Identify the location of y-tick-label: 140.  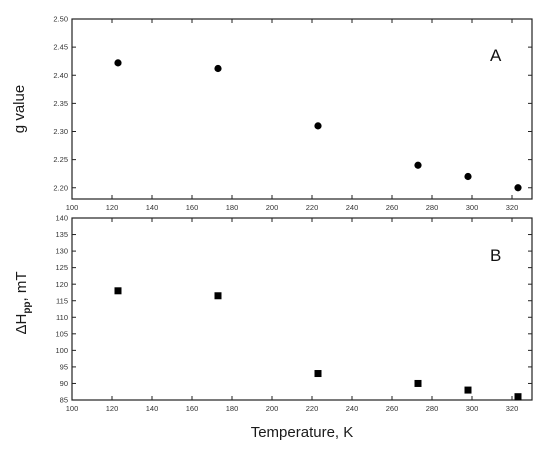
(61, 218).